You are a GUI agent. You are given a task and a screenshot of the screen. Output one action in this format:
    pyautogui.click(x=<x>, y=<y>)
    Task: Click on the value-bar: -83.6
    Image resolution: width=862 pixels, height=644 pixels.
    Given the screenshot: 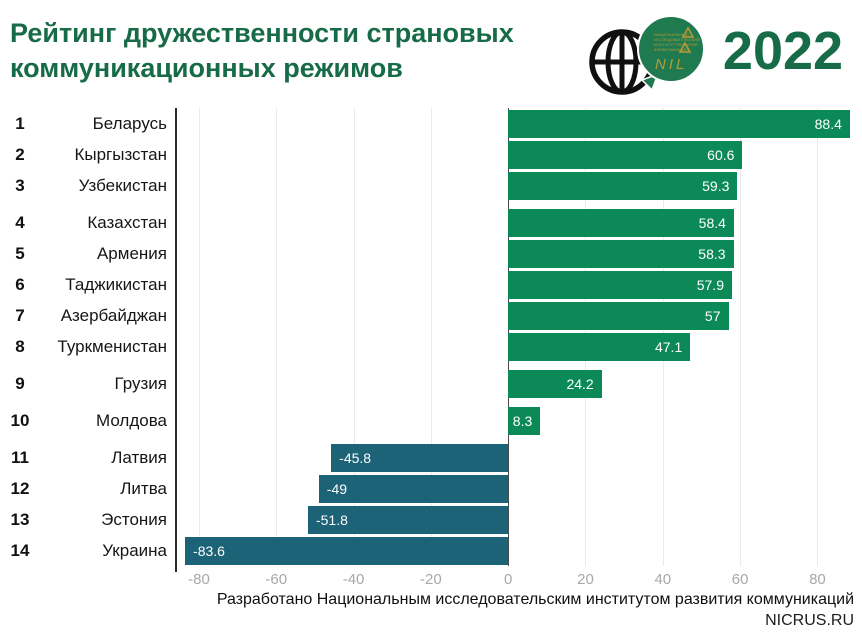 What is the action you would take?
    pyautogui.click(x=347, y=550)
    